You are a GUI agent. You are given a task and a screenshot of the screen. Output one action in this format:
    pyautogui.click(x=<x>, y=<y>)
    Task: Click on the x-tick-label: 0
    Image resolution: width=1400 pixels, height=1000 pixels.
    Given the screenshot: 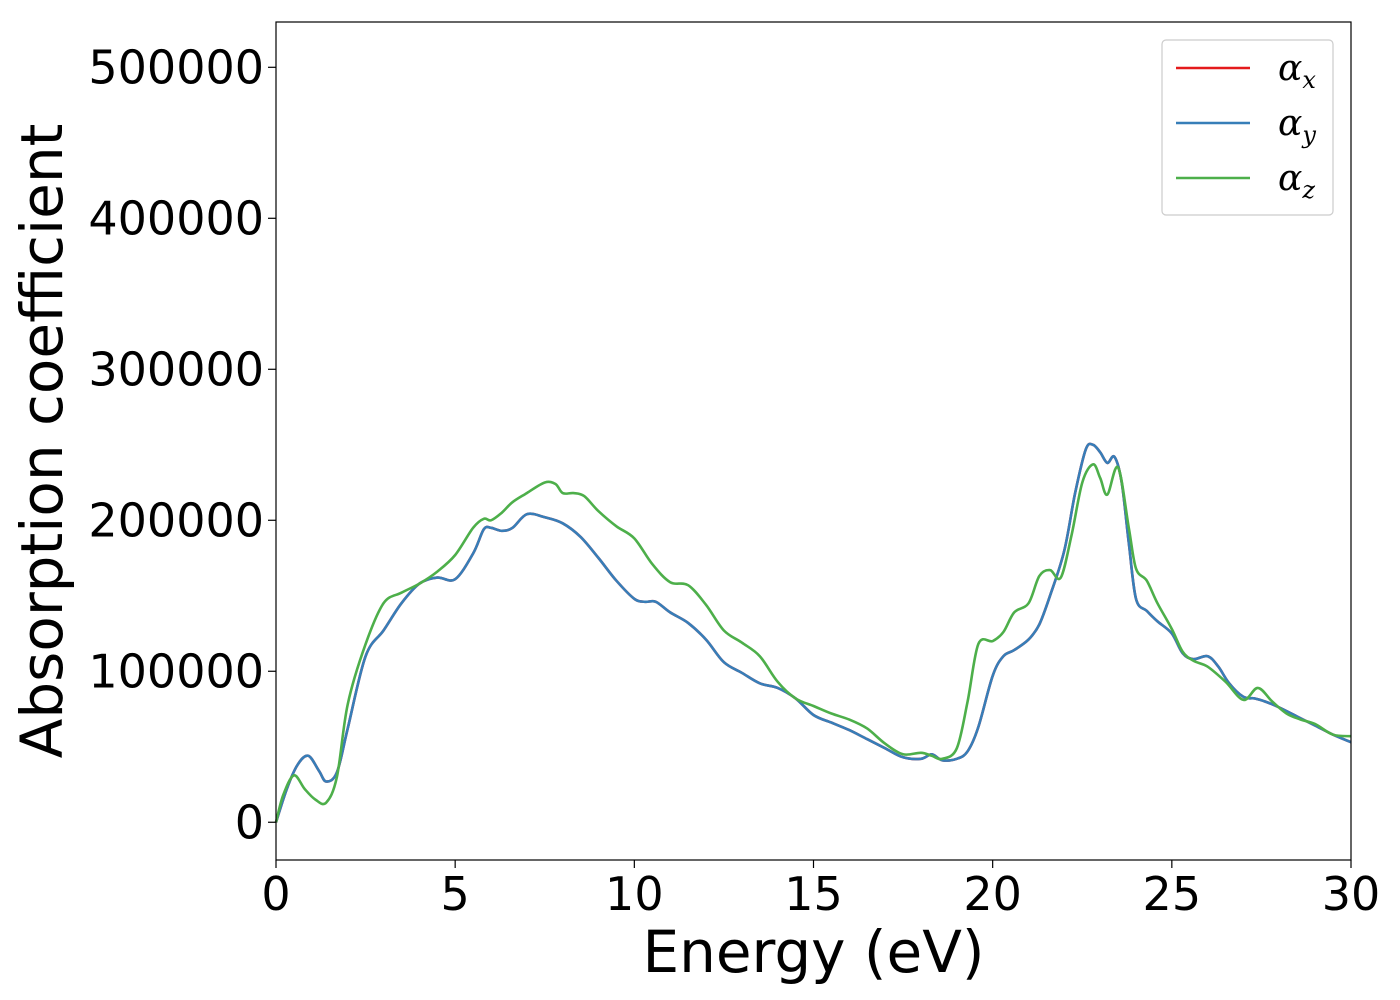 What is the action you would take?
    pyautogui.click(x=275, y=894)
    